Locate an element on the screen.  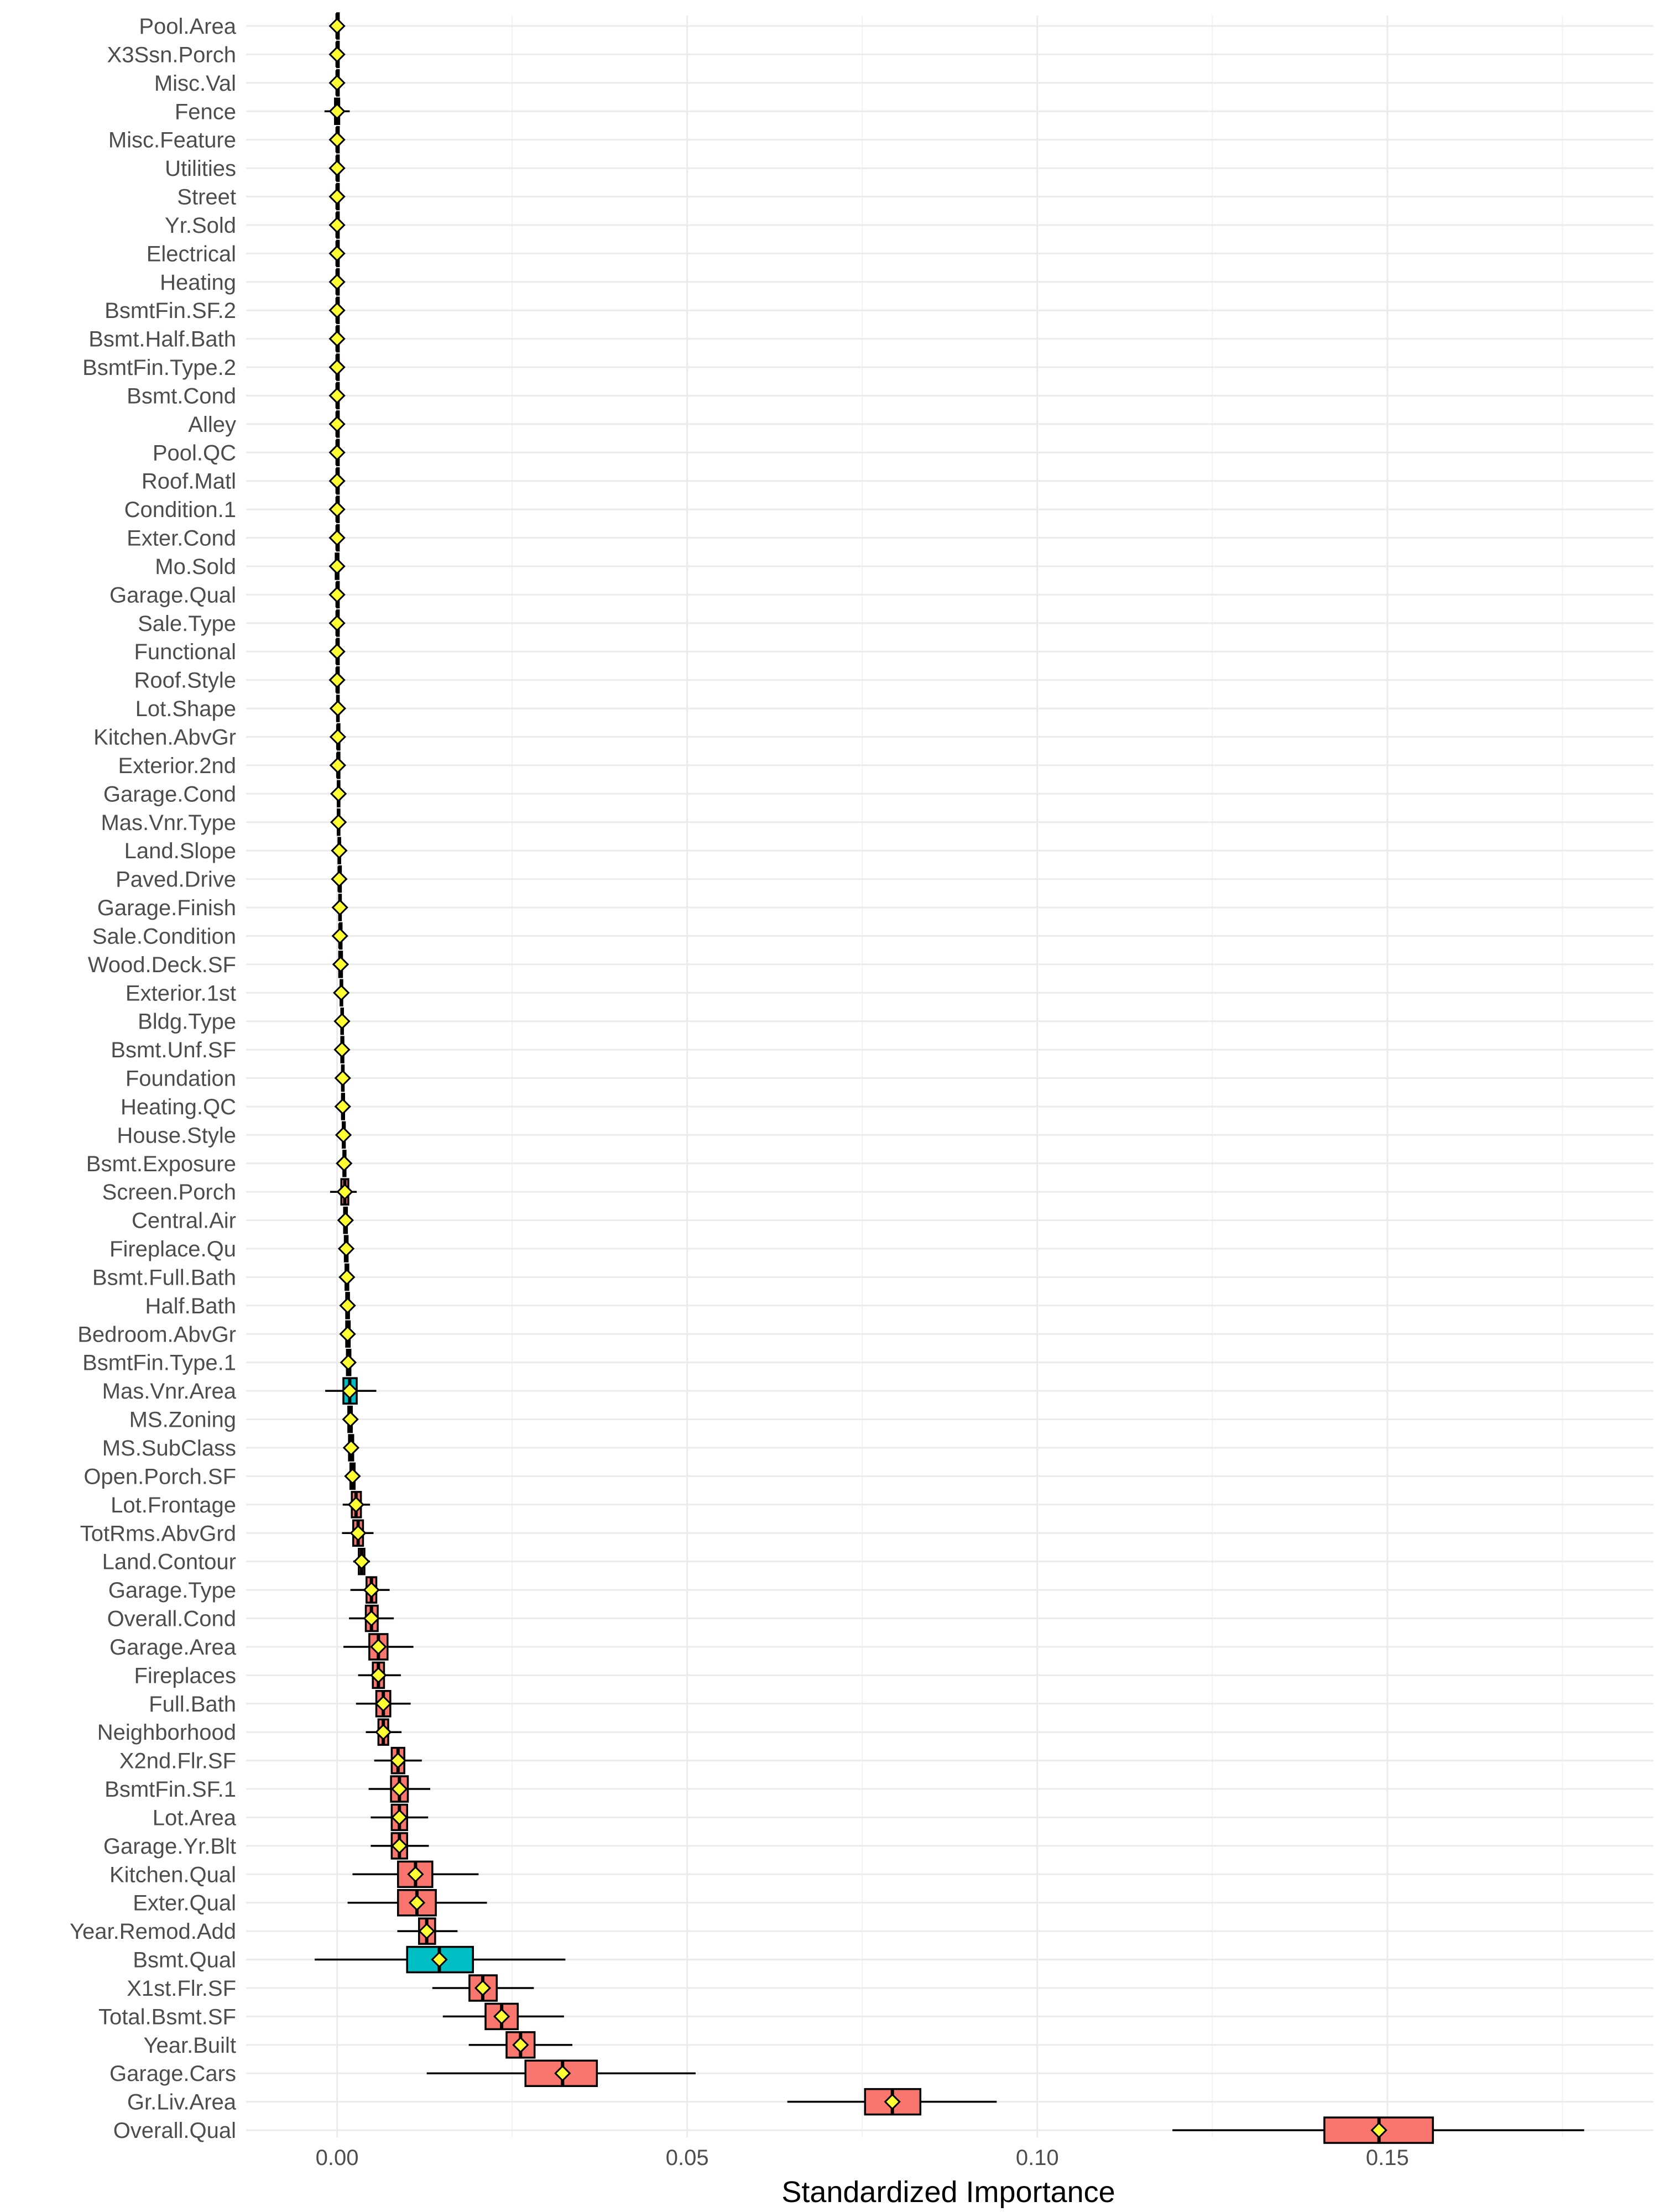
y-tick-label: Pool.Area is located at coordinates (188, 27).